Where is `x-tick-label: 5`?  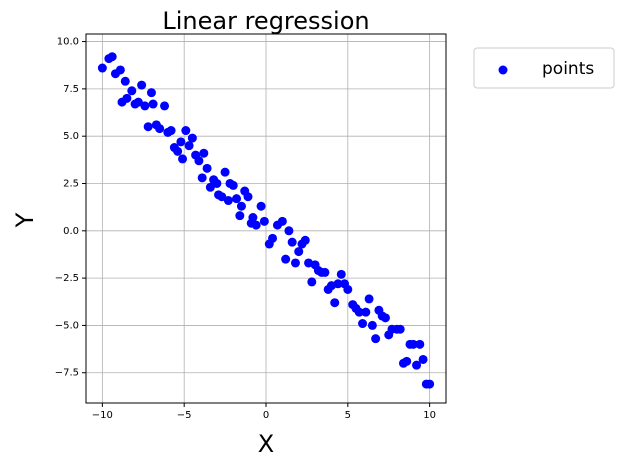 x-tick-label: 5 is located at coordinates (348, 415).